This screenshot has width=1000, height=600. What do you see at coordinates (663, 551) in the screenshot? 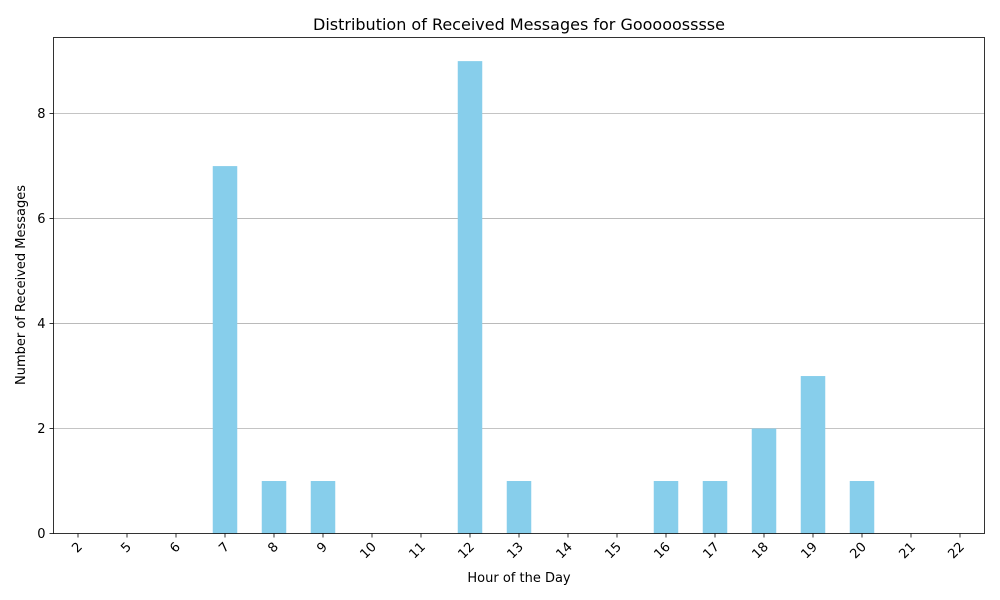
I see `x-tick-label: 16` at bounding box center [663, 551].